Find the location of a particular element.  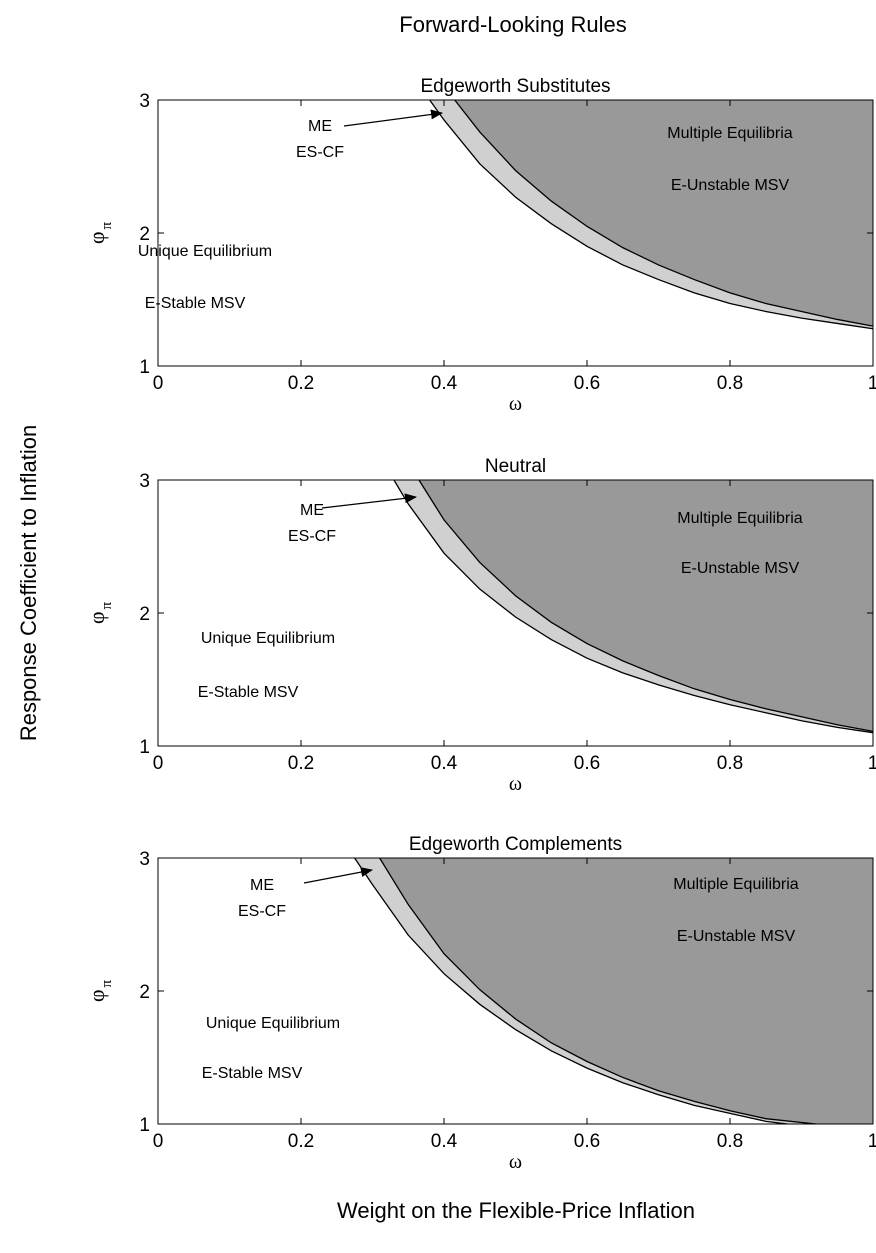

panel-title: Neutral is located at coordinates (515, 466).